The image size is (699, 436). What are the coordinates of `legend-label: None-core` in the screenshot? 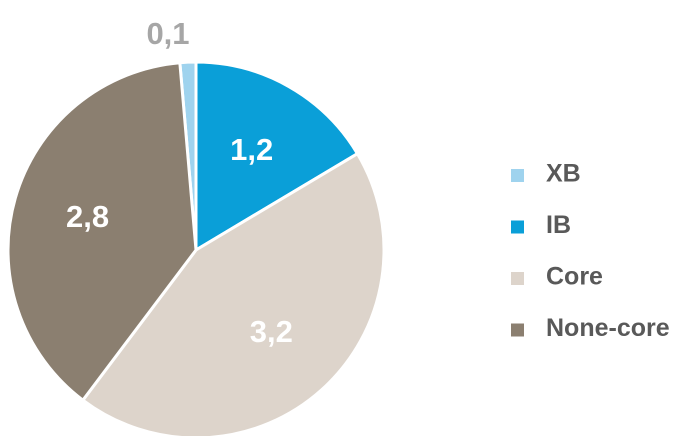 It's located at (608, 328).